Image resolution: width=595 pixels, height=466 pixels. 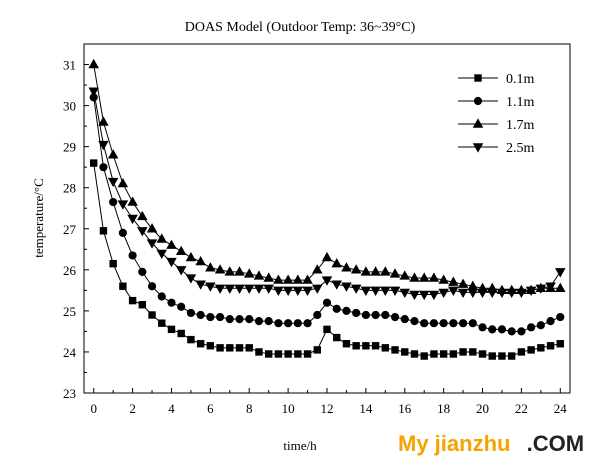 I want to click on x-tick-label: 4, so click(x=171, y=408).